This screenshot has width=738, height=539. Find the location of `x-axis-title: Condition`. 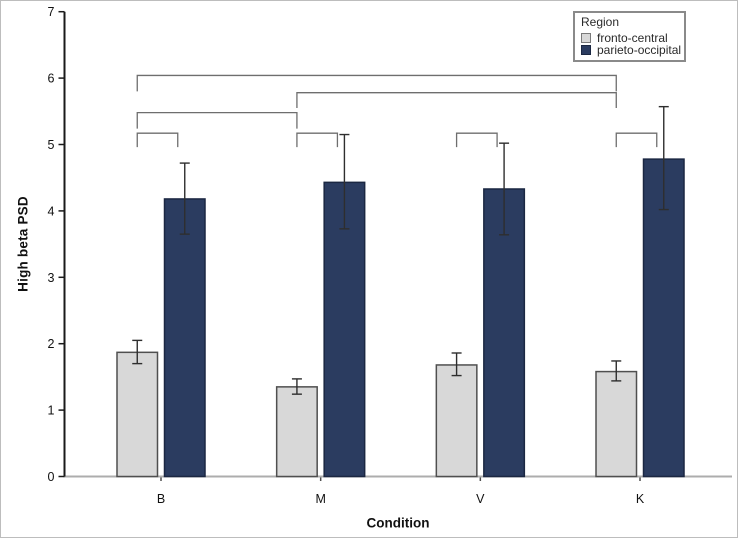

x-axis-title: Condition is located at coordinates (398, 523).